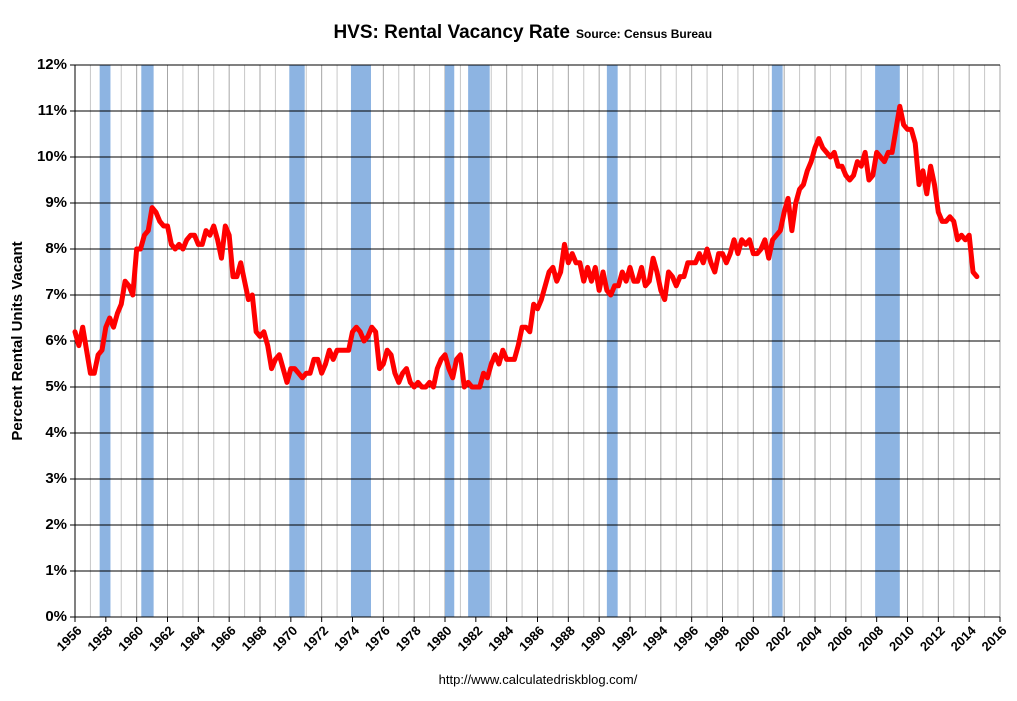 This screenshot has height=701, width=1017. I want to click on y-tick-label: 12%, so click(52, 64).